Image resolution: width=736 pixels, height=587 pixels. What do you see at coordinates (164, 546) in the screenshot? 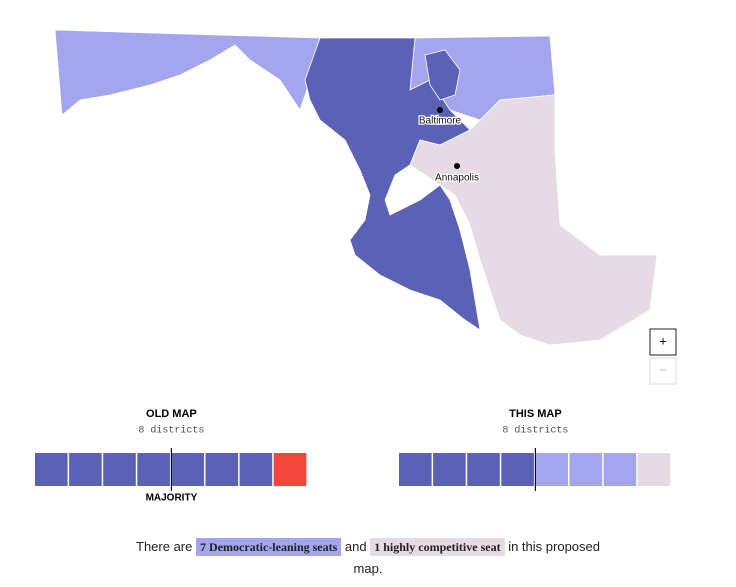
I see `summary-text: There are` at bounding box center [164, 546].